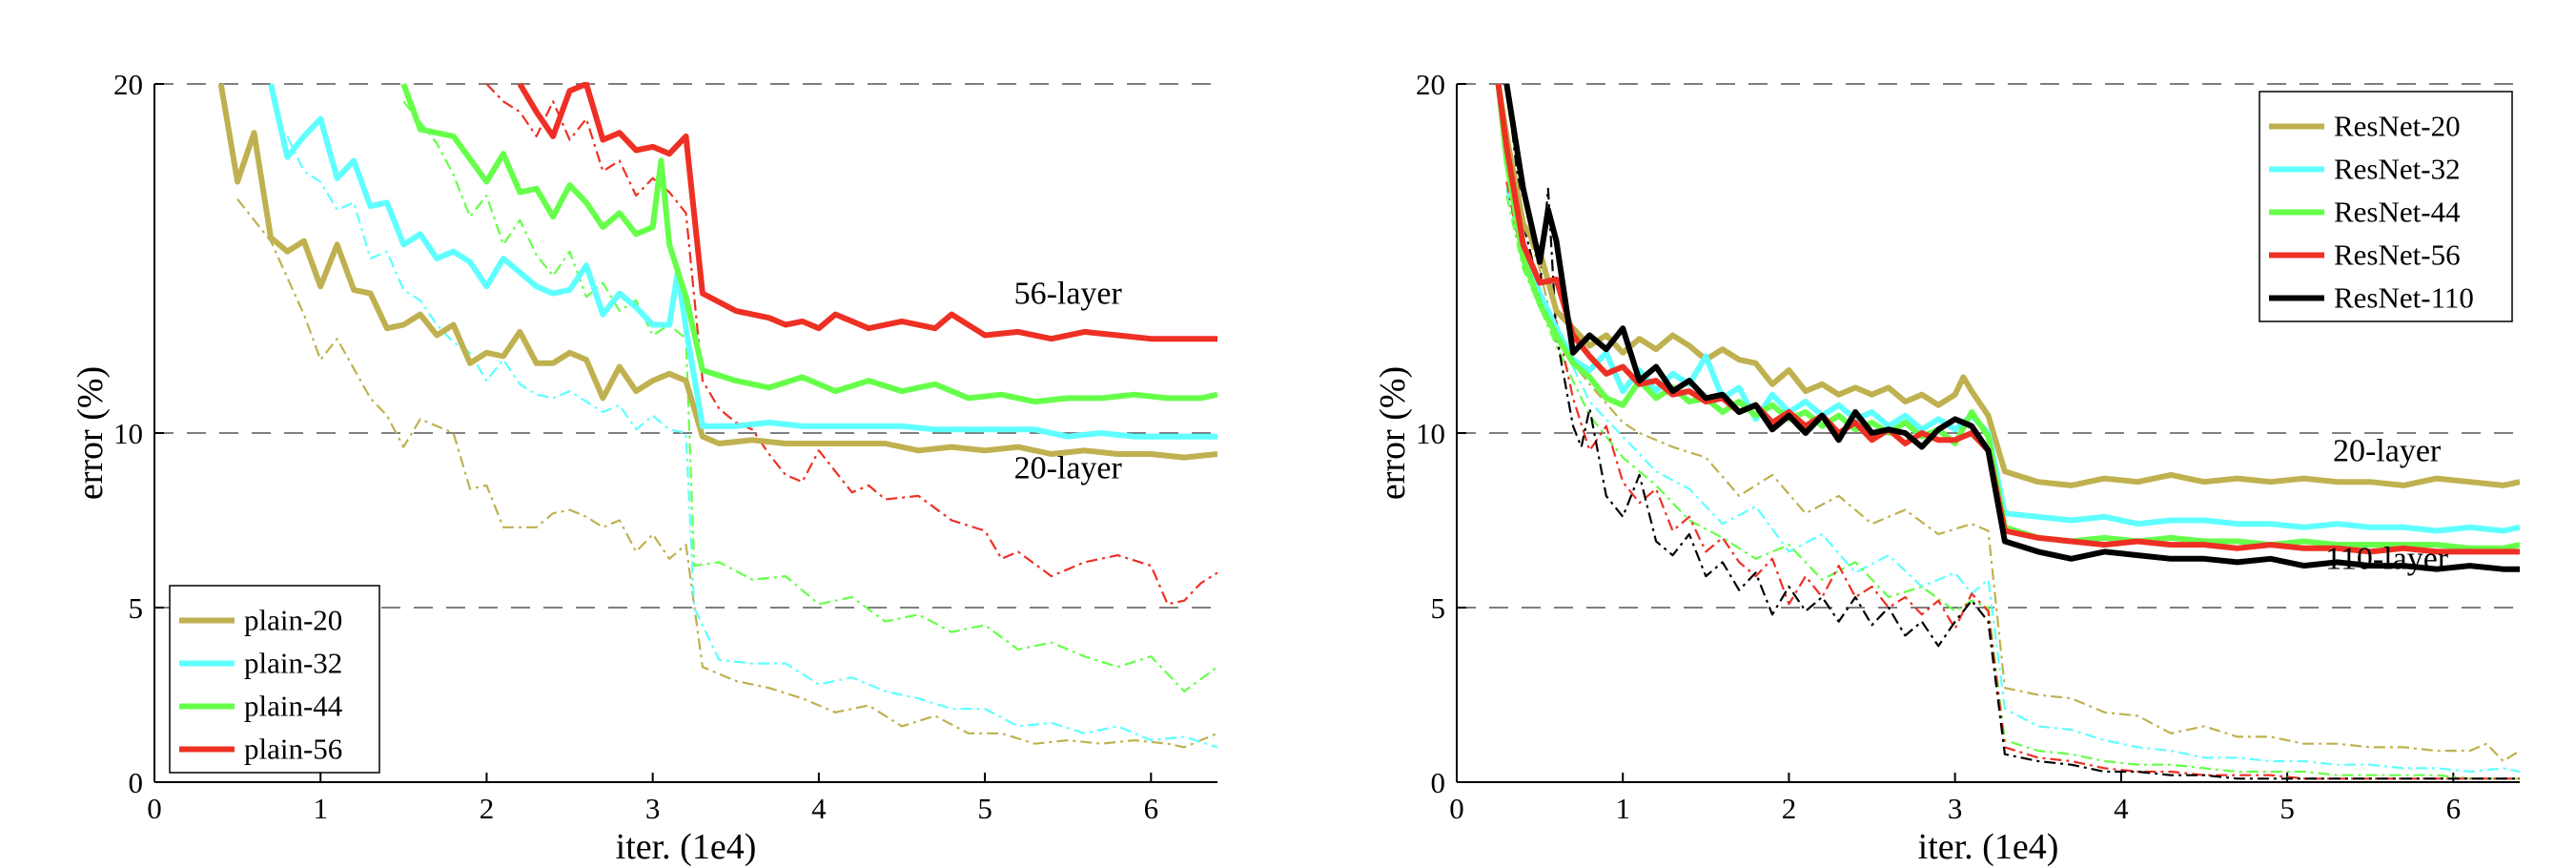  I want to click on legend: plain-20 plain-32 plain-44 plain-56, so click(274, 679).